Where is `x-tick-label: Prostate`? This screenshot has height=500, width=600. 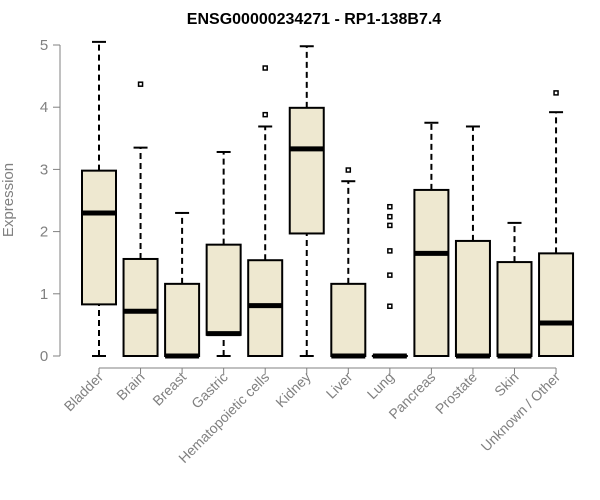 x-tick-label: Prostate is located at coordinates (456, 393).